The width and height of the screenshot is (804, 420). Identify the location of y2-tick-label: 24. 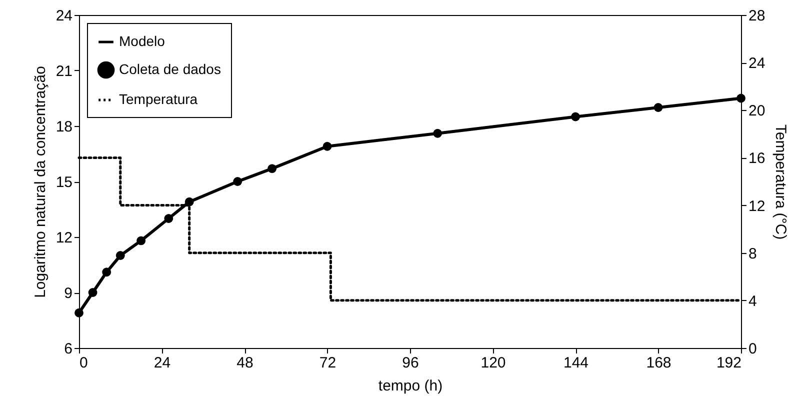
(757, 63).